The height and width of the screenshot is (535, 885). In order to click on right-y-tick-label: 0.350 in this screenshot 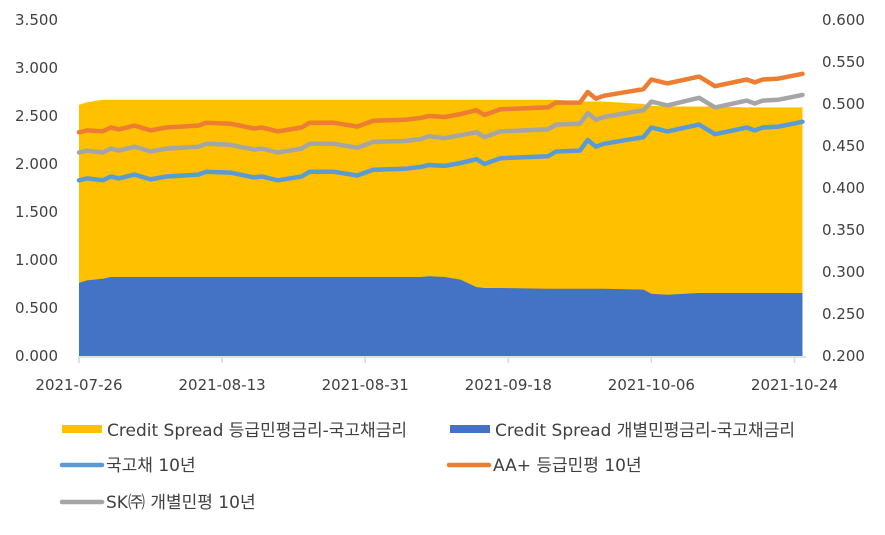, I will do `click(843, 230)`.